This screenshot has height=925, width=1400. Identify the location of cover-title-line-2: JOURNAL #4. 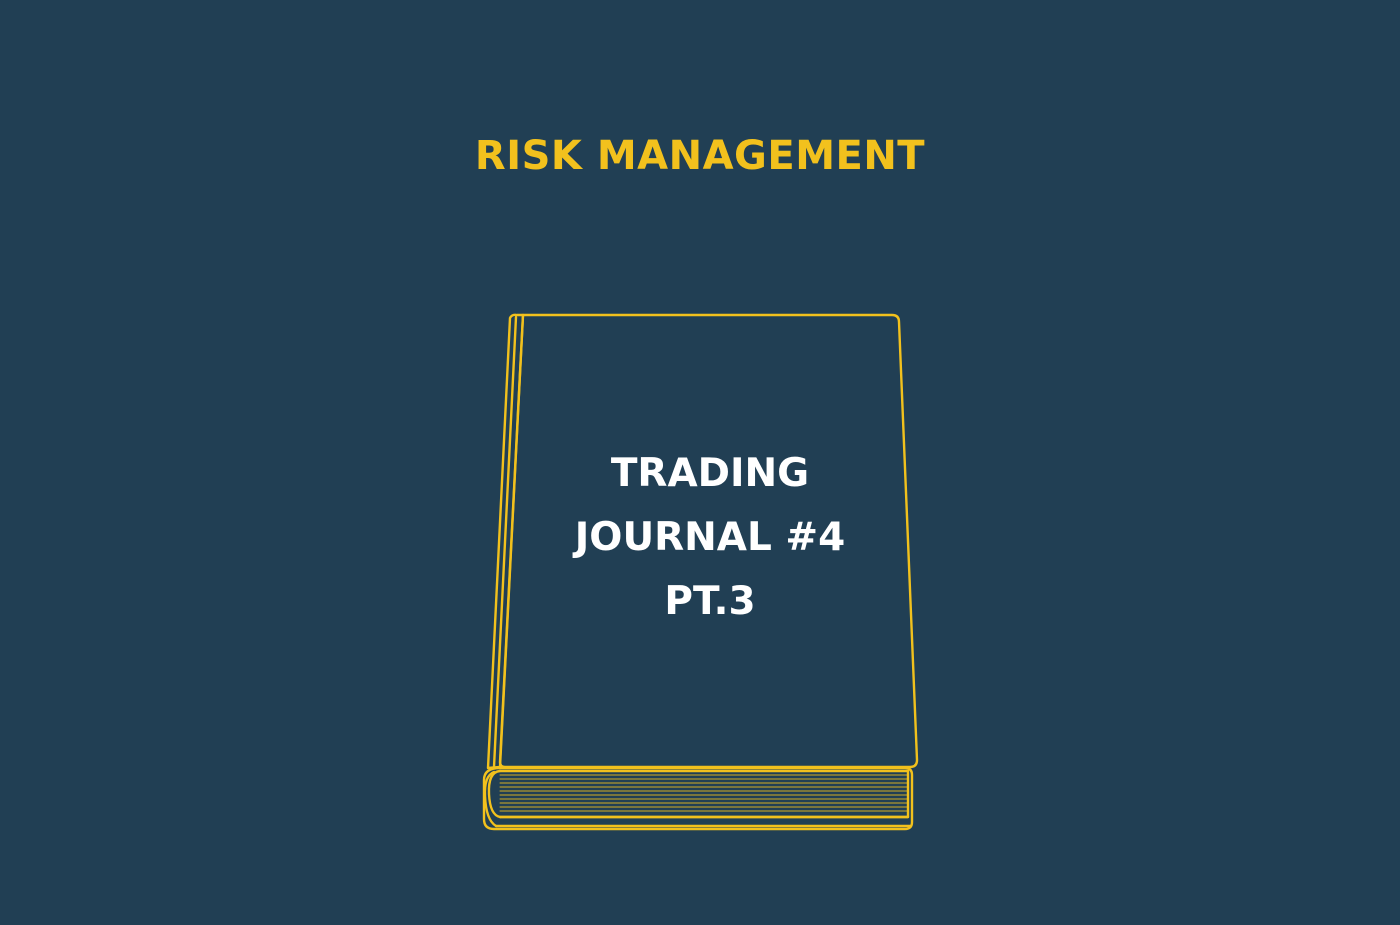
(710, 538).